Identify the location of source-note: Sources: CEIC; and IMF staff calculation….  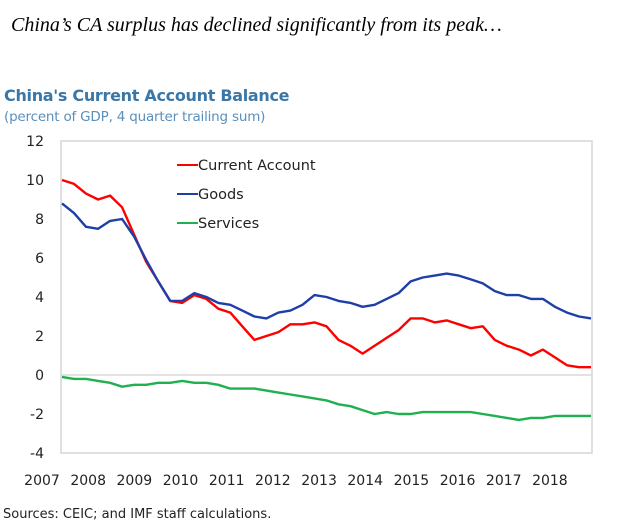
(137, 514).